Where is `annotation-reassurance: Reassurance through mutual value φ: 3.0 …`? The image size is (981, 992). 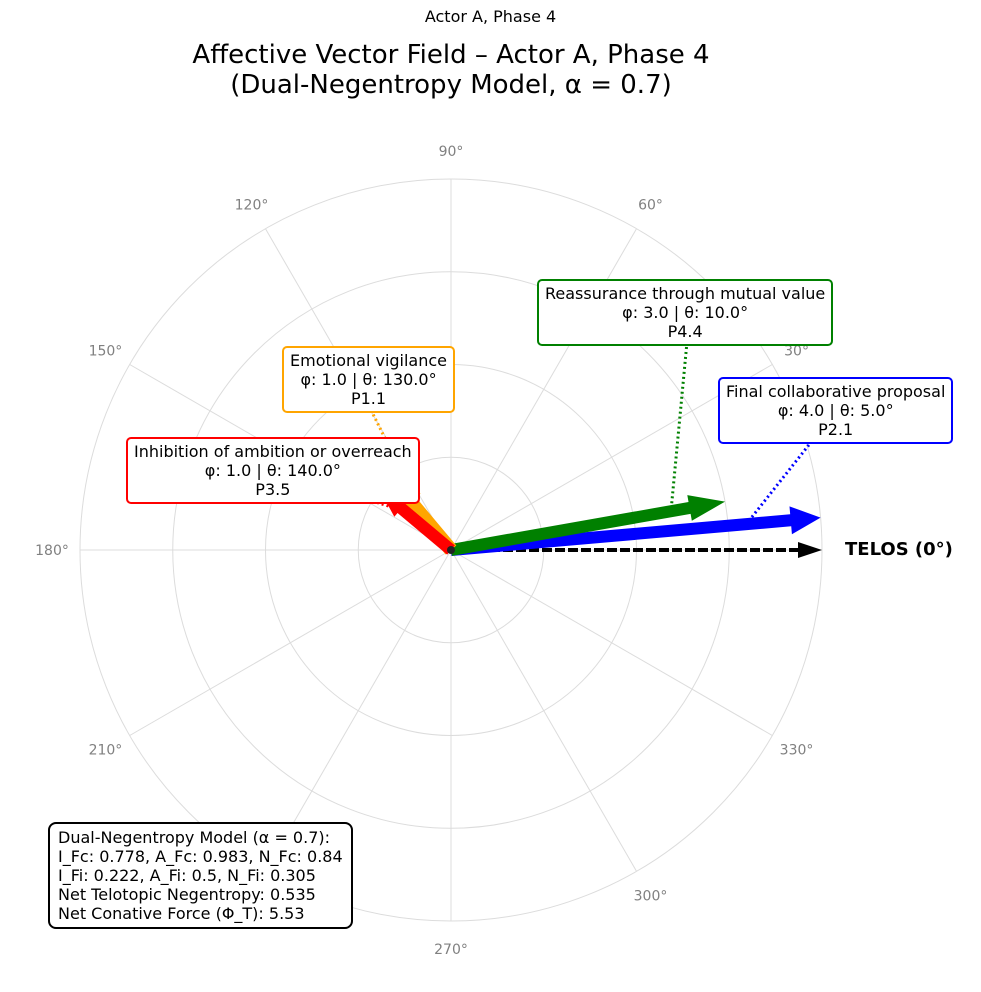 annotation-reassurance: Reassurance through mutual value φ: 3.0 … is located at coordinates (685, 312).